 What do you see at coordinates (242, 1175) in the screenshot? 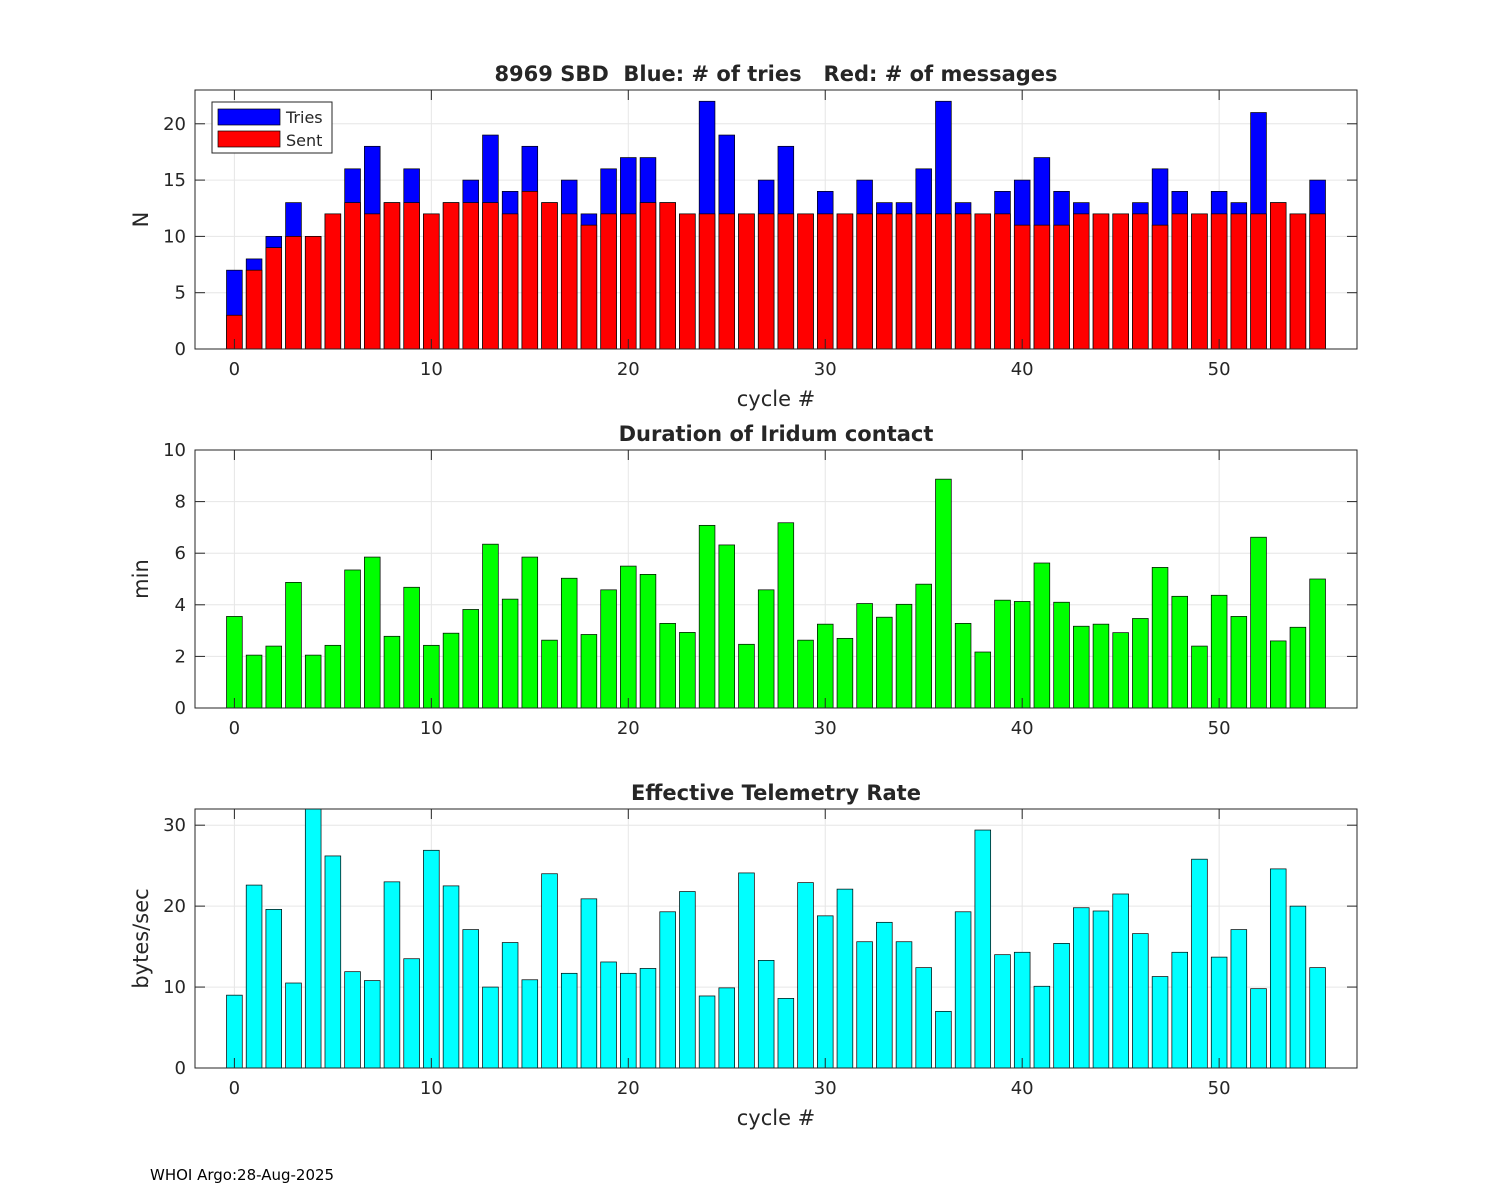
I see `footer-credit: WHOI Argo:28-Aug-2025` at bounding box center [242, 1175].